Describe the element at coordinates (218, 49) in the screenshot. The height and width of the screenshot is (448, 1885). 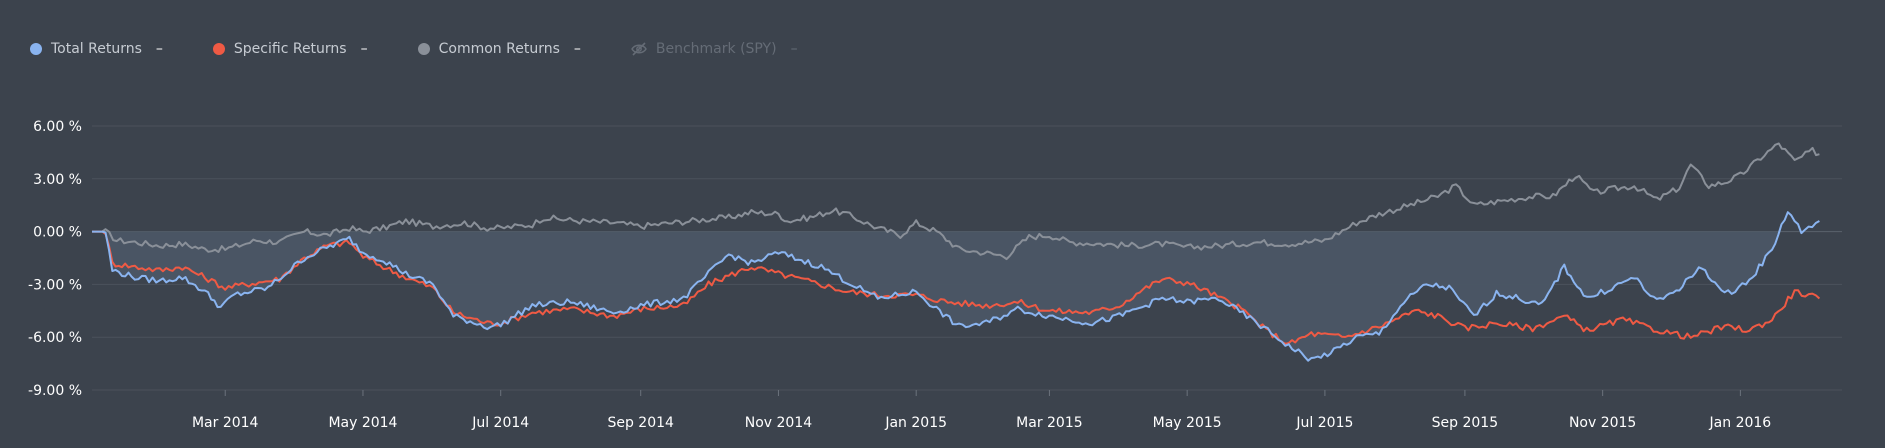
I see `specific-returns-dot-icon` at that location.